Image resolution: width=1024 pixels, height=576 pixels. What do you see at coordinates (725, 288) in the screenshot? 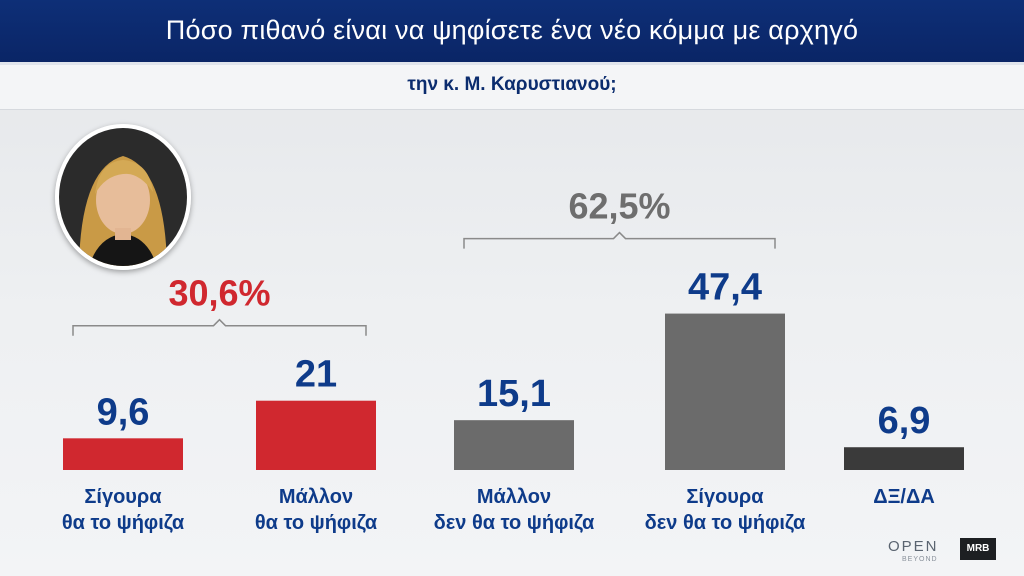
I see `value-label-4: 47,4` at bounding box center [725, 288].